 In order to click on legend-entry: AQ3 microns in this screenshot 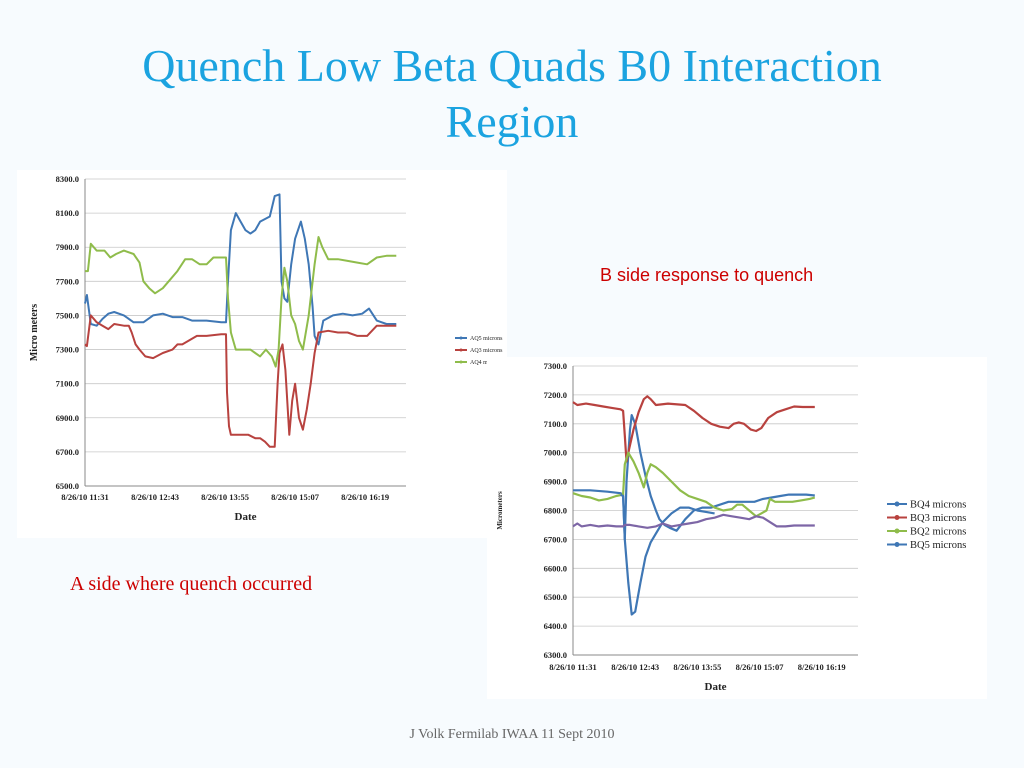, I will do `click(486, 351)`.